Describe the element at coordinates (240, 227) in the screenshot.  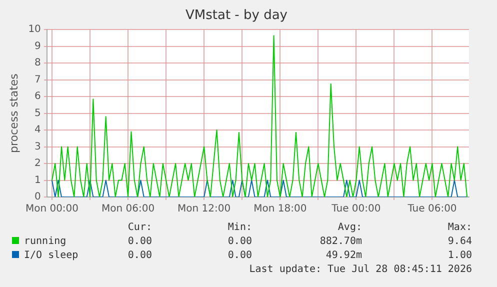
I see `text: Min:` at that location.